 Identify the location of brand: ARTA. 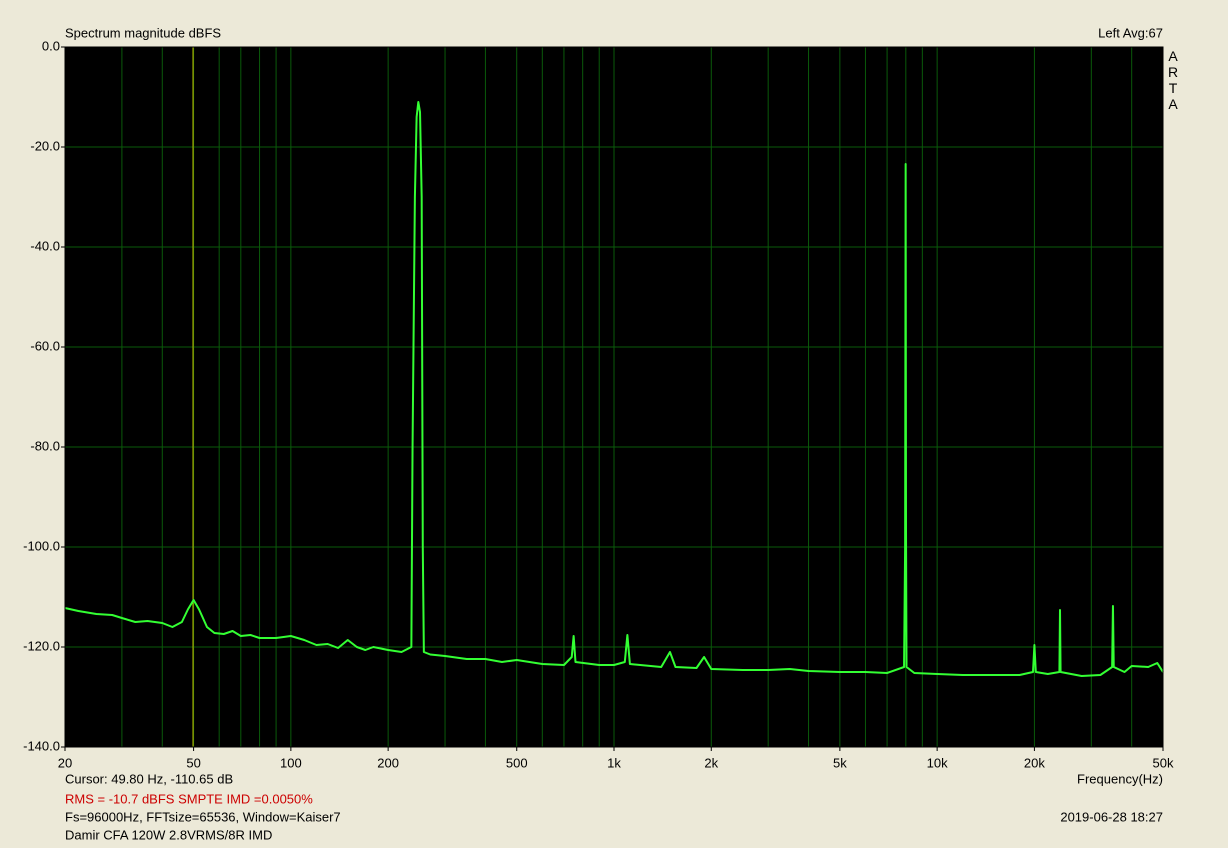
(1173, 80).